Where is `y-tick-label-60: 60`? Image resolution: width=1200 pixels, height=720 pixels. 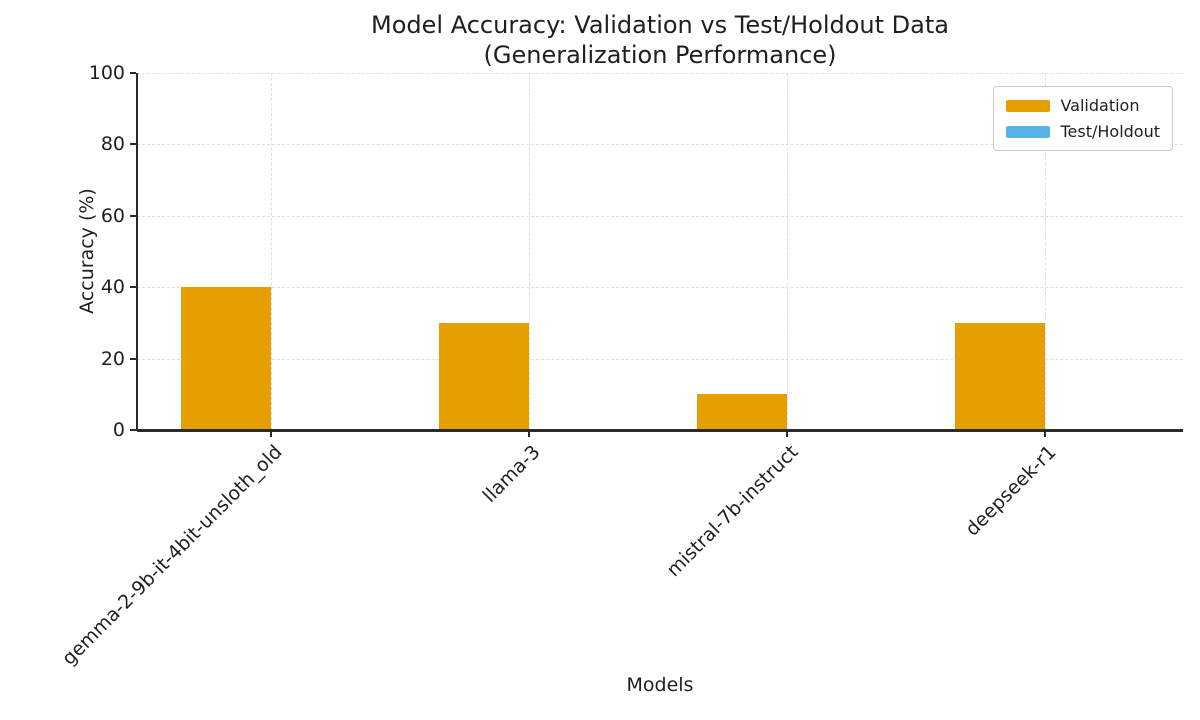
y-tick-label-60: 60 is located at coordinates (112, 215).